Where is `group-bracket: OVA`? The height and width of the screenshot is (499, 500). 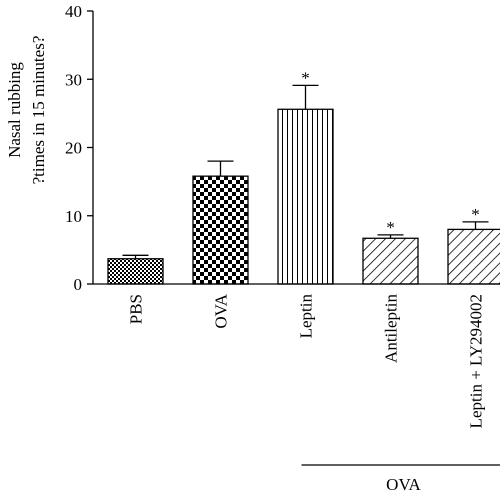 group-bracket: OVA is located at coordinates (400, 479).